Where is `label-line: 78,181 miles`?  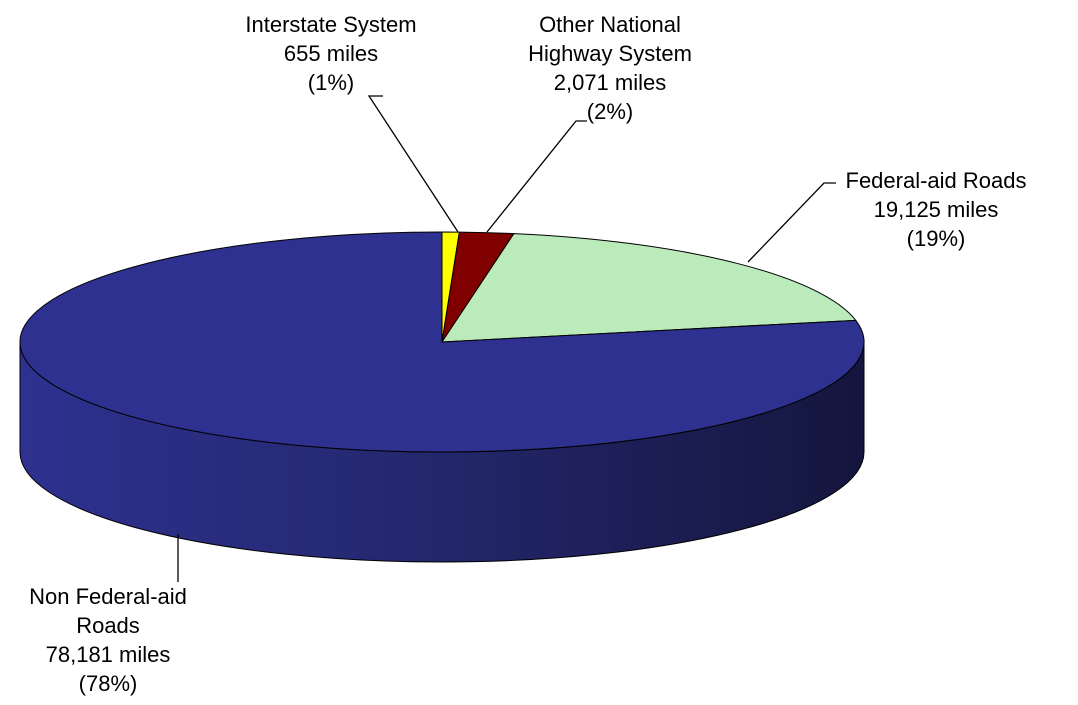 label-line: 78,181 miles is located at coordinates (108, 654).